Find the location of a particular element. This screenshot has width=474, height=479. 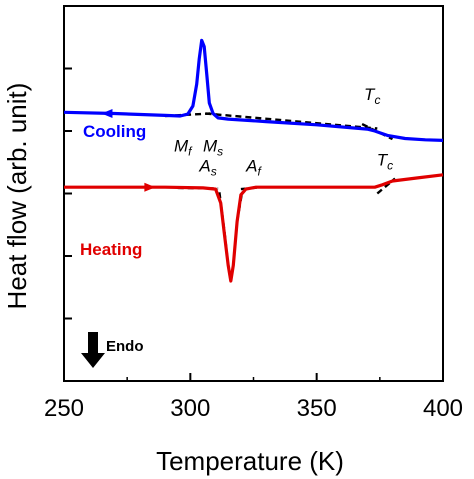

x-tick-label: 250 is located at coordinates (64, 408).